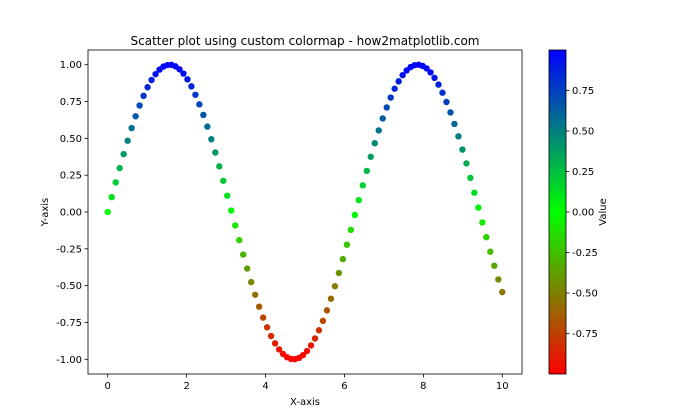  I want to click on x-tick-label: 0, so click(108, 386).